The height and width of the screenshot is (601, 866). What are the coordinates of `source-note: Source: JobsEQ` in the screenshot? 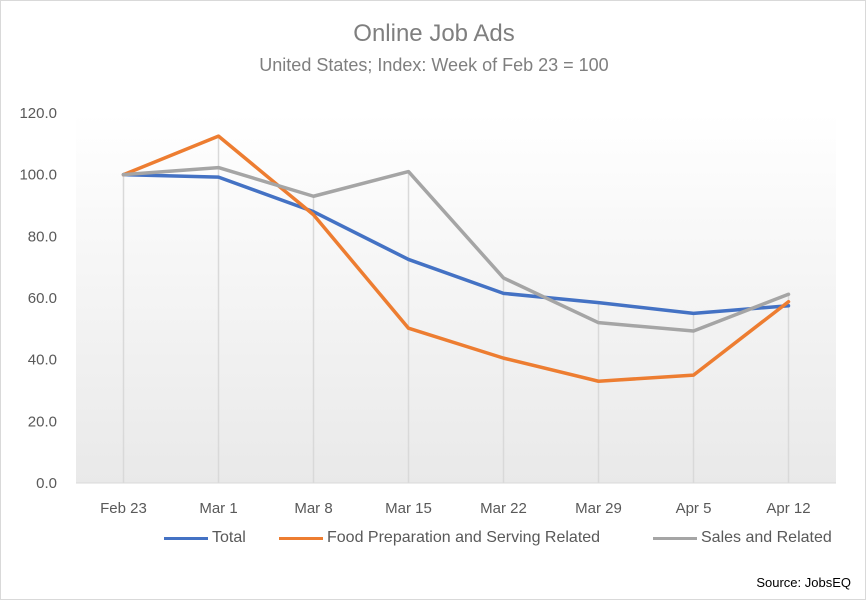 It's located at (803, 582).